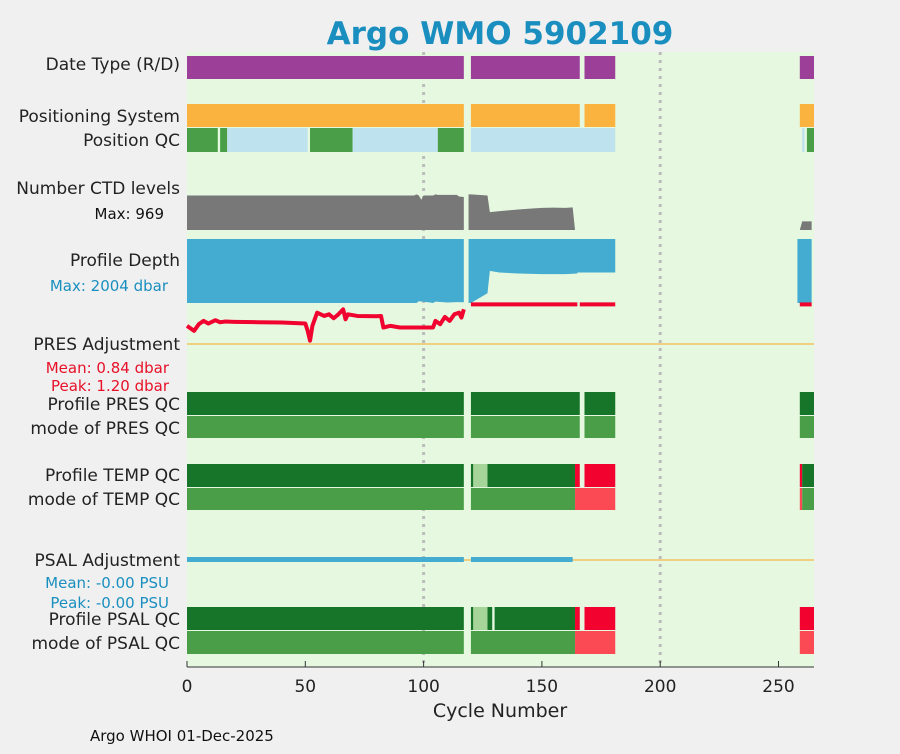  Describe the element at coordinates (113, 65) in the screenshot. I see `label-date-type: Date Type (R/D)` at that location.